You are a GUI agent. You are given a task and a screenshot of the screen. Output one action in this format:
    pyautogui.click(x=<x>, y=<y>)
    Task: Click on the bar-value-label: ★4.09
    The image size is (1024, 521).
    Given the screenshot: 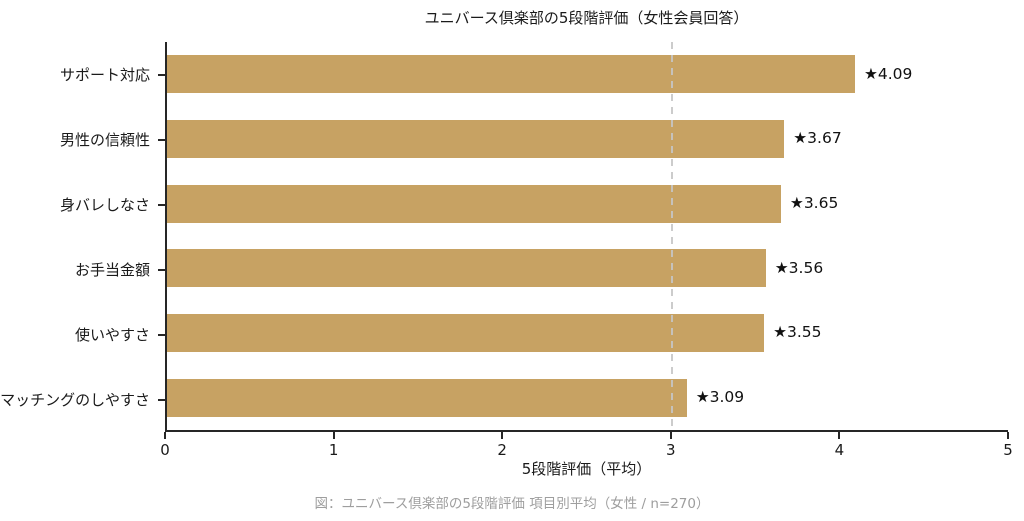 What is the action you would take?
    pyautogui.click(x=888, y=73)
    